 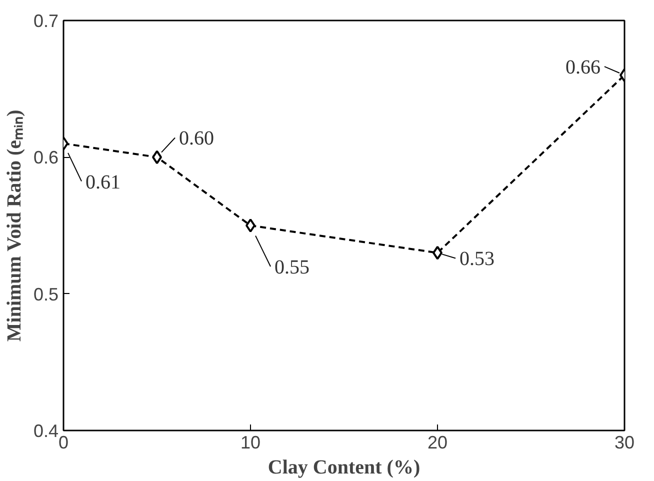 I want to click on data-label: 0.53, so click(x=477, y=259).